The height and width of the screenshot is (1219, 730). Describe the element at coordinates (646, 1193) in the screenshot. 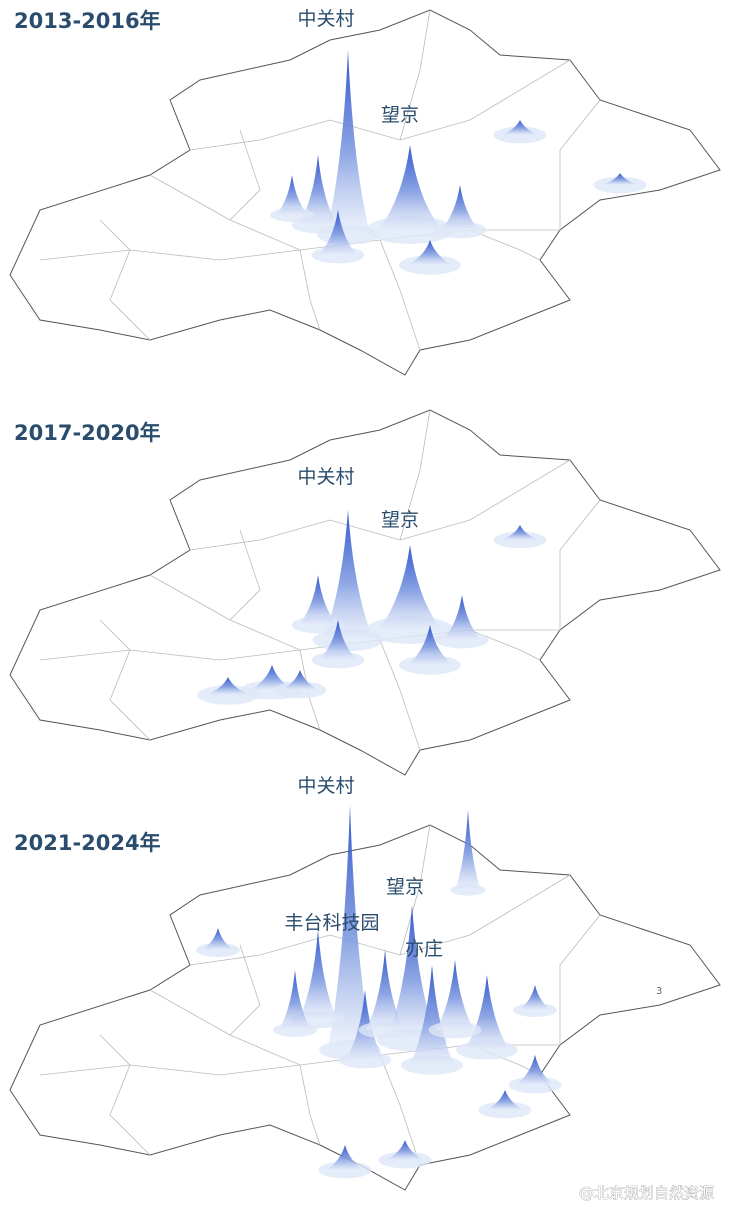

I see `watermark: @北京规划自然资源` at that location.